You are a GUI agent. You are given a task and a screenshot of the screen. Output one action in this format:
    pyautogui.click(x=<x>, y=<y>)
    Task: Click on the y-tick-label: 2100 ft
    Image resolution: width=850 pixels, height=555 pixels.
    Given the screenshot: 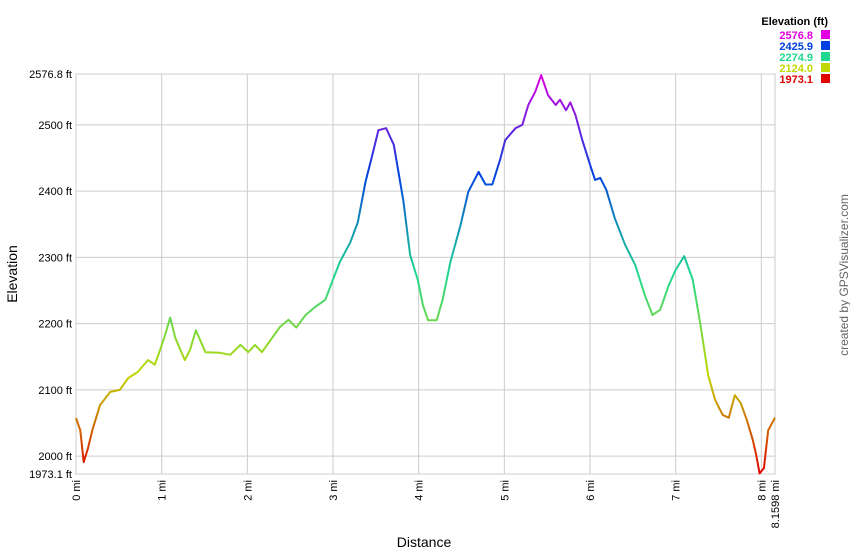 What is the action you would take?
    pyautogui.click(x=55, y=391)
    